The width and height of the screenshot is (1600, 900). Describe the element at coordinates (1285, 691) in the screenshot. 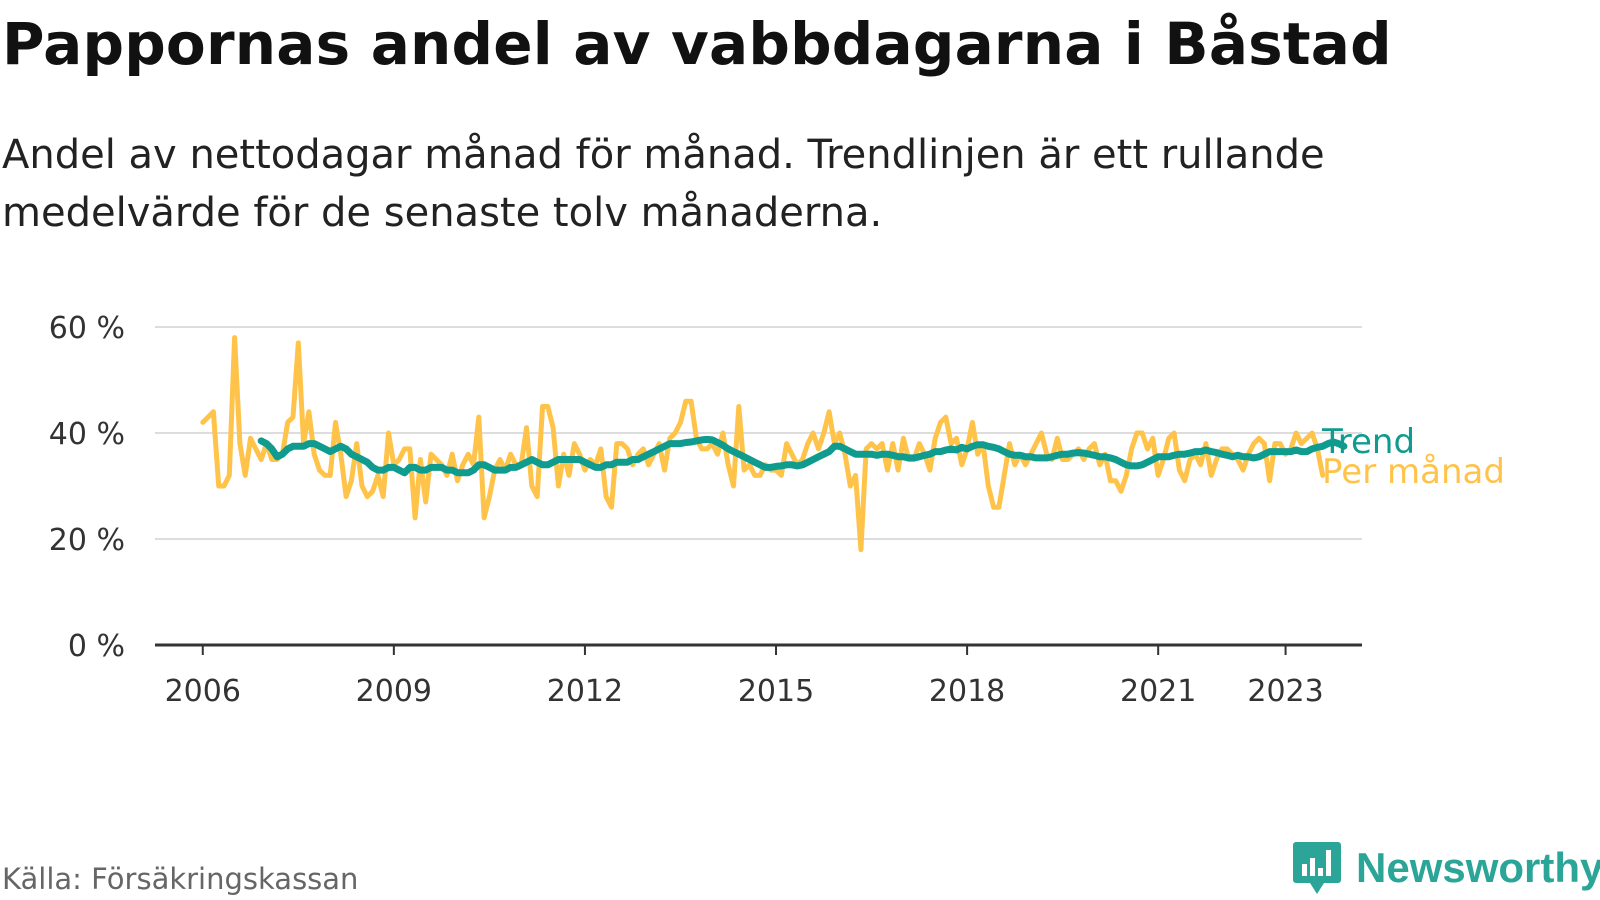

I see `x-tick-label: 2023` at that location.